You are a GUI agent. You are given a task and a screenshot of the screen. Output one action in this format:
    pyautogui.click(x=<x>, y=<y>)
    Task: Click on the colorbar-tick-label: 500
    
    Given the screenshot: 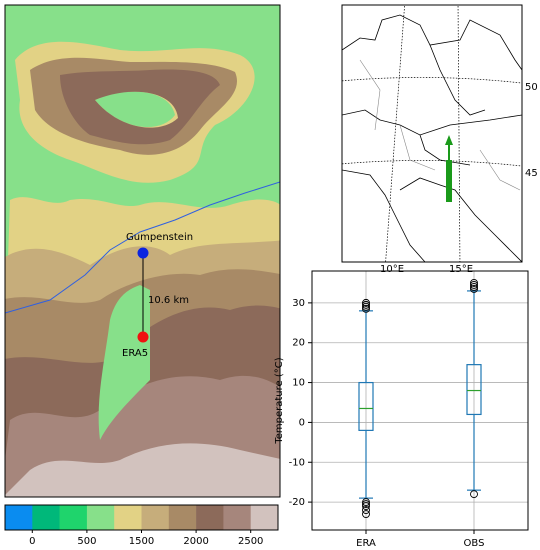 What is the action you would take?
    pyautogui.click(x=86, y=541)
    